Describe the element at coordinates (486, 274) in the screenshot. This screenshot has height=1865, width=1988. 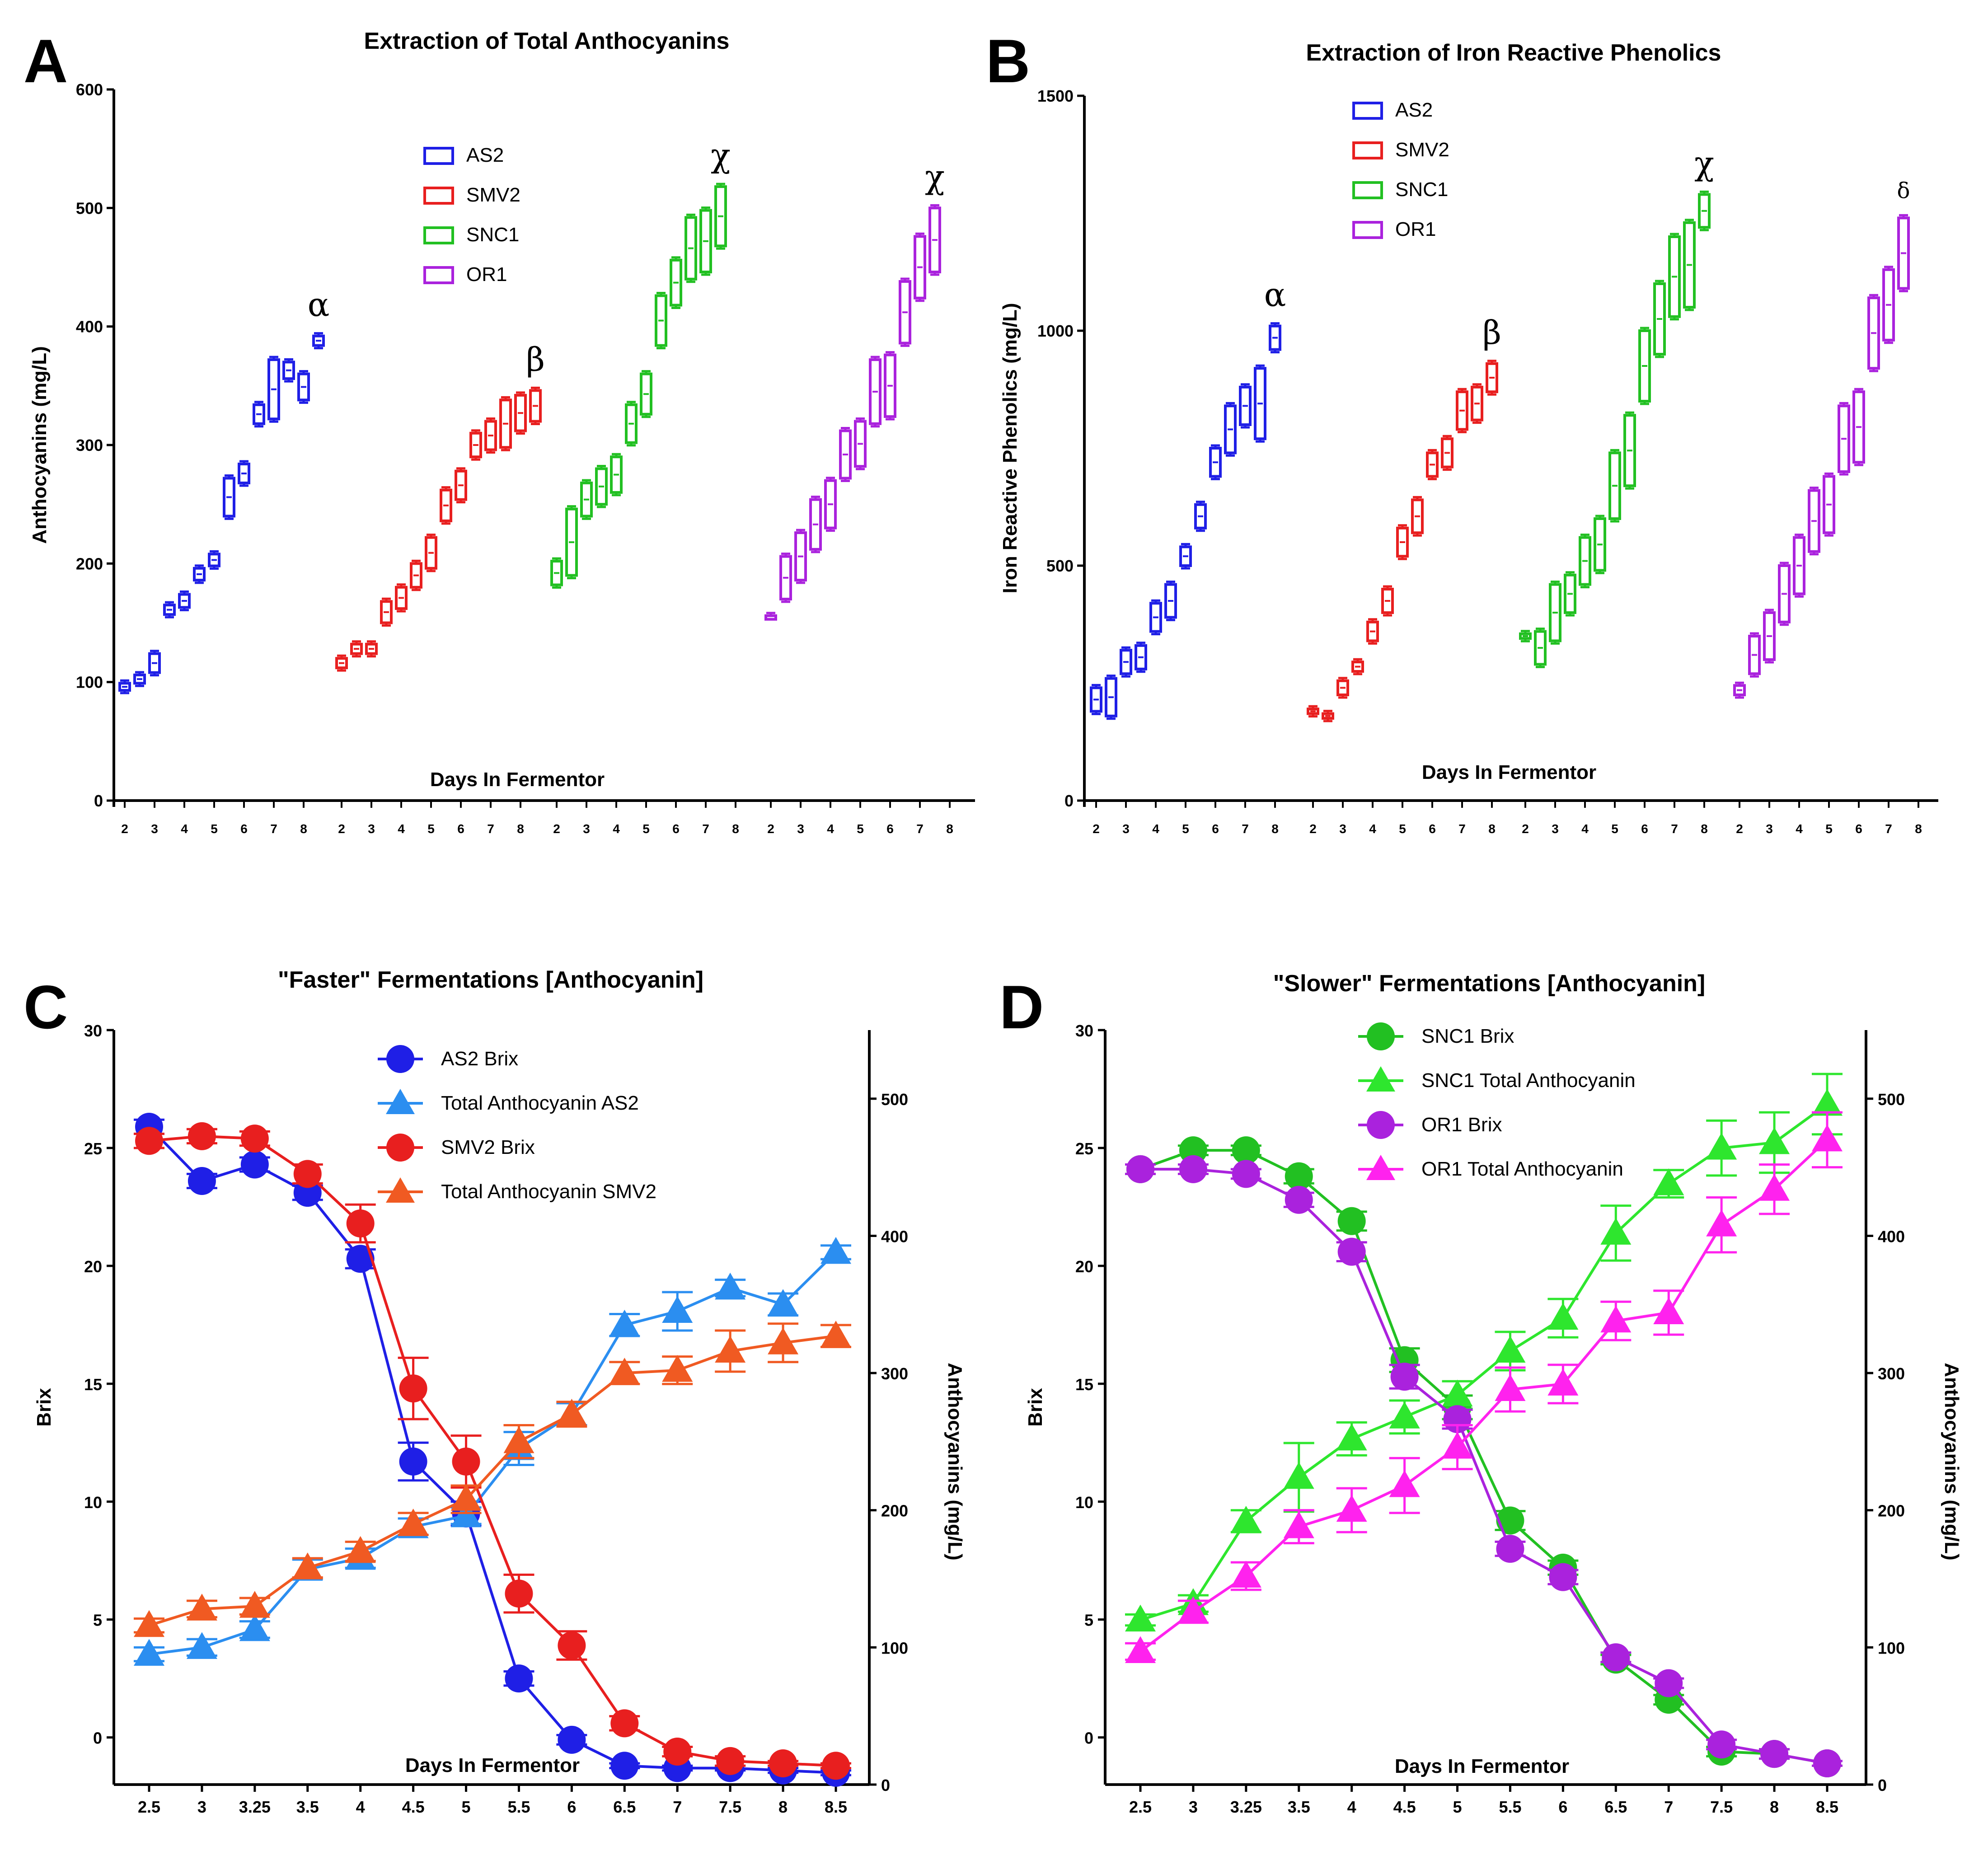
I see `legend-label-or1: OR1` at that location.